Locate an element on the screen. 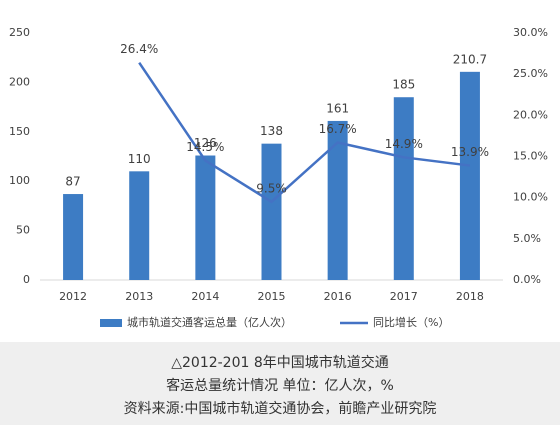 Image resolution: width=560 pixels, height=425 pixels. y2-tick-label: 20.0% is located at coordinates (530, 114).